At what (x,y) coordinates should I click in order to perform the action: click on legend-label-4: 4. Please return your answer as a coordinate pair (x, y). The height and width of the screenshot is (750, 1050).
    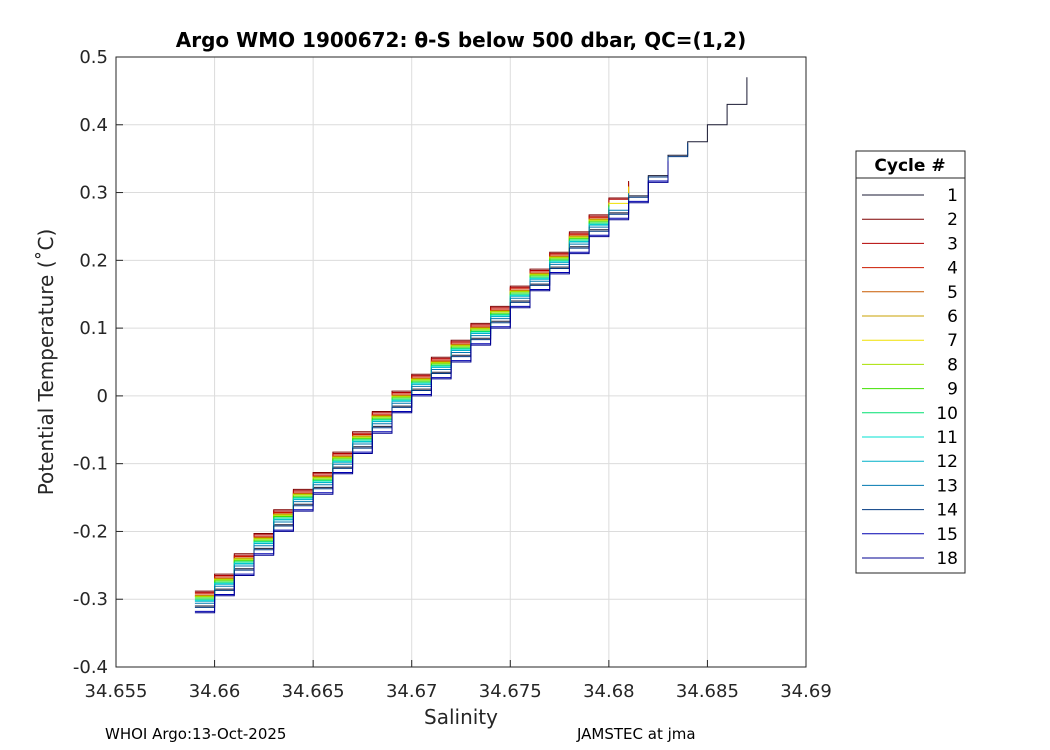
    Looking at the image, I should click on (952, 269).